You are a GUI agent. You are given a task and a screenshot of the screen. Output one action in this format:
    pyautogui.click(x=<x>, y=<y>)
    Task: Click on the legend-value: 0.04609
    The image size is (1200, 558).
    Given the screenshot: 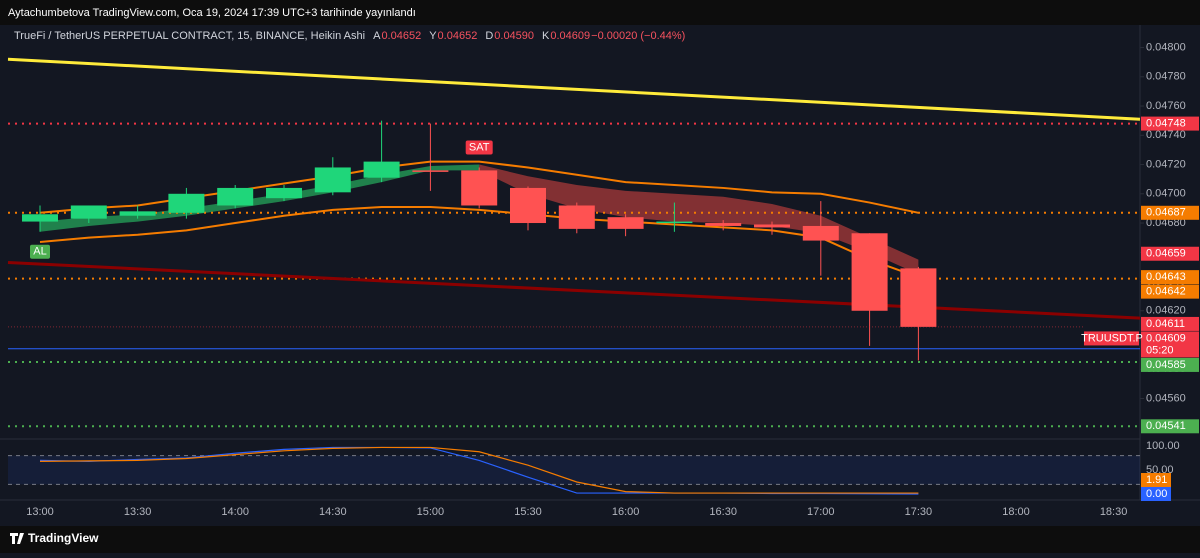 What is the action you would take?
    pyautogui.click(x=570, y=36)
    